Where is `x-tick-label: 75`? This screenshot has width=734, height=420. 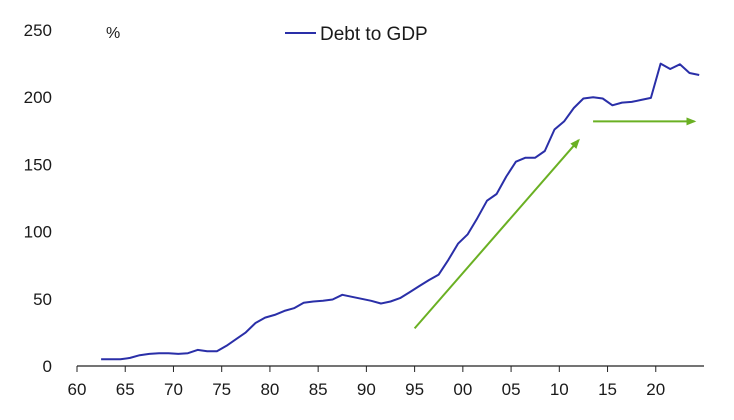
x-tick-label: 75 is located at coordinates (221, 389).